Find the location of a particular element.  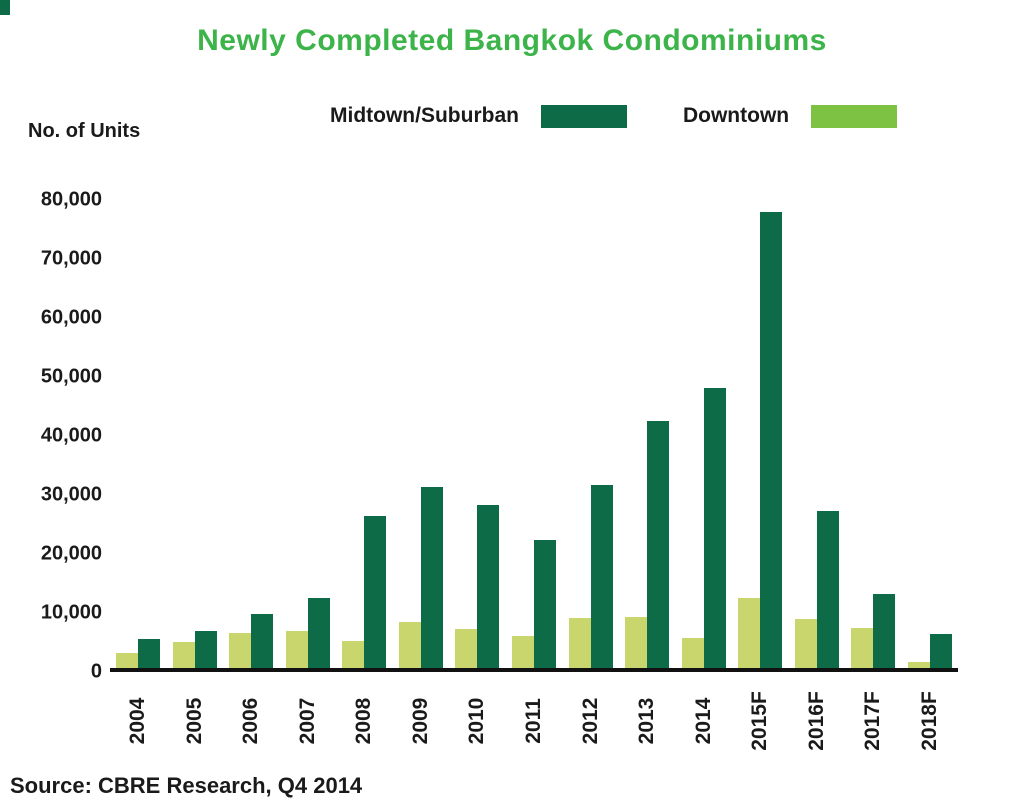

bar-group-2015F is located at coordinates (760, 434).